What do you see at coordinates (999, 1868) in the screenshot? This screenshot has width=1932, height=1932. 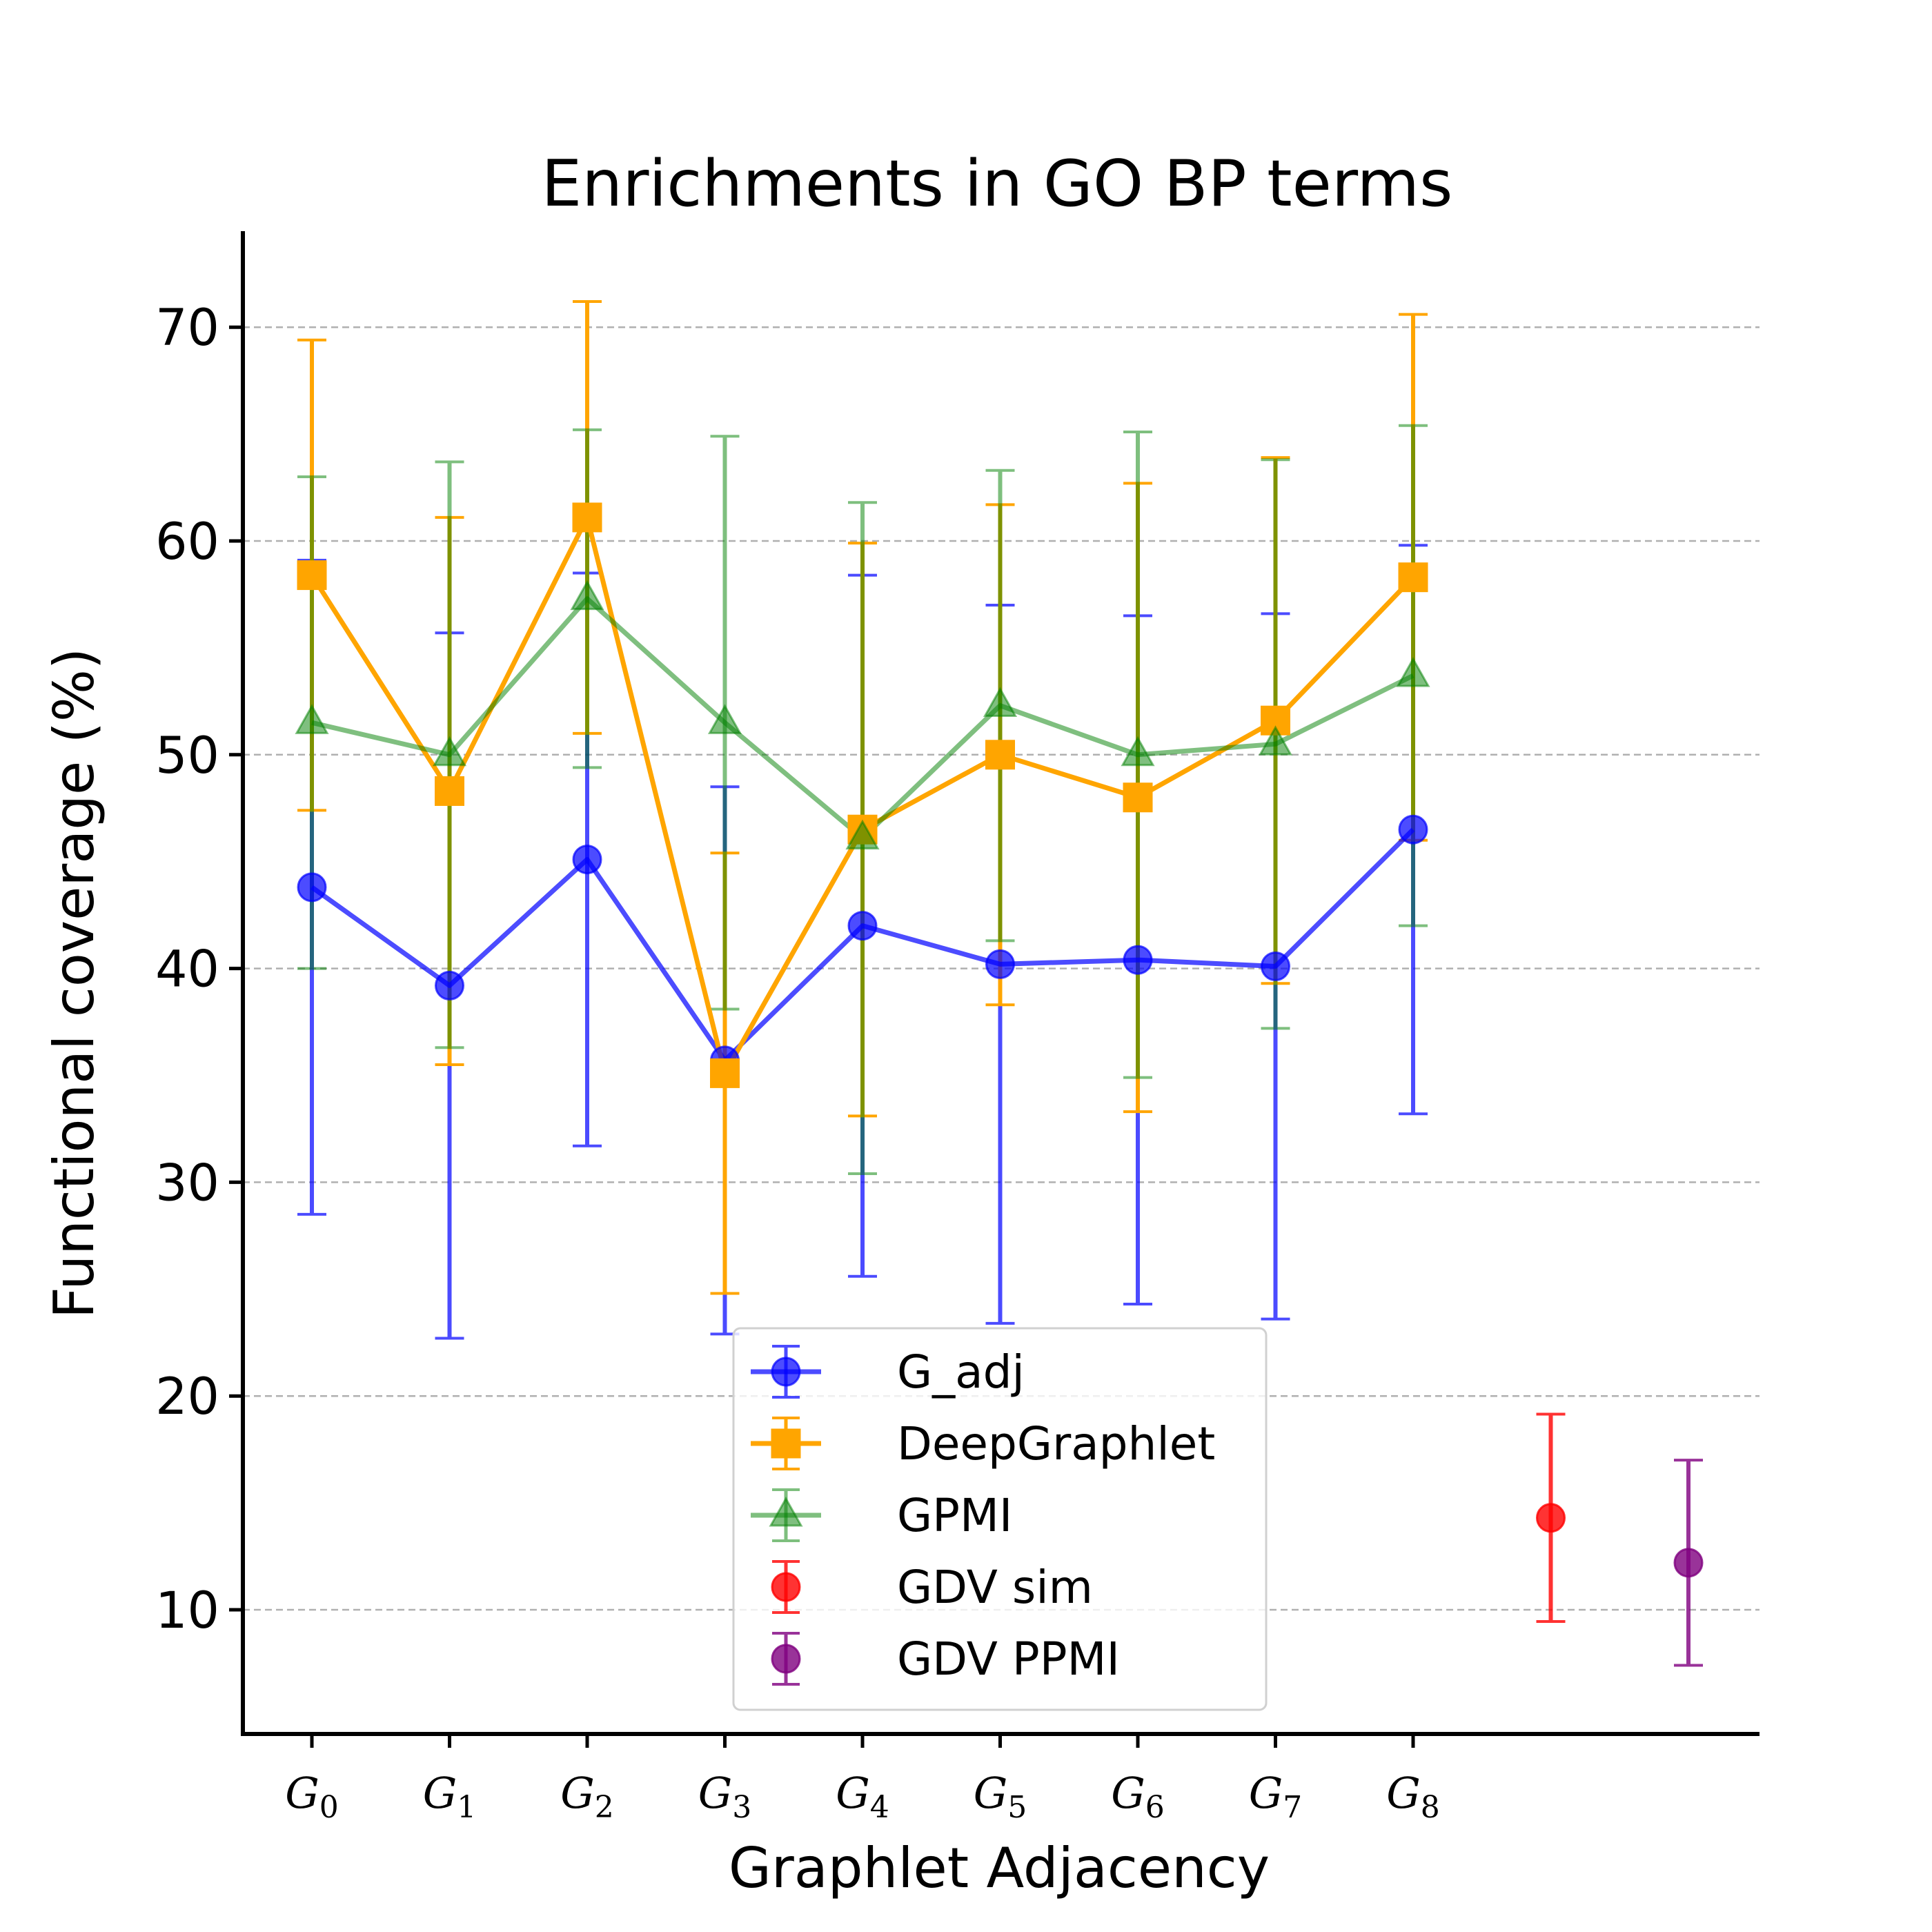 I see `x-axis-label: Graphlet Adjacency` at bounding box center [999, 1868].